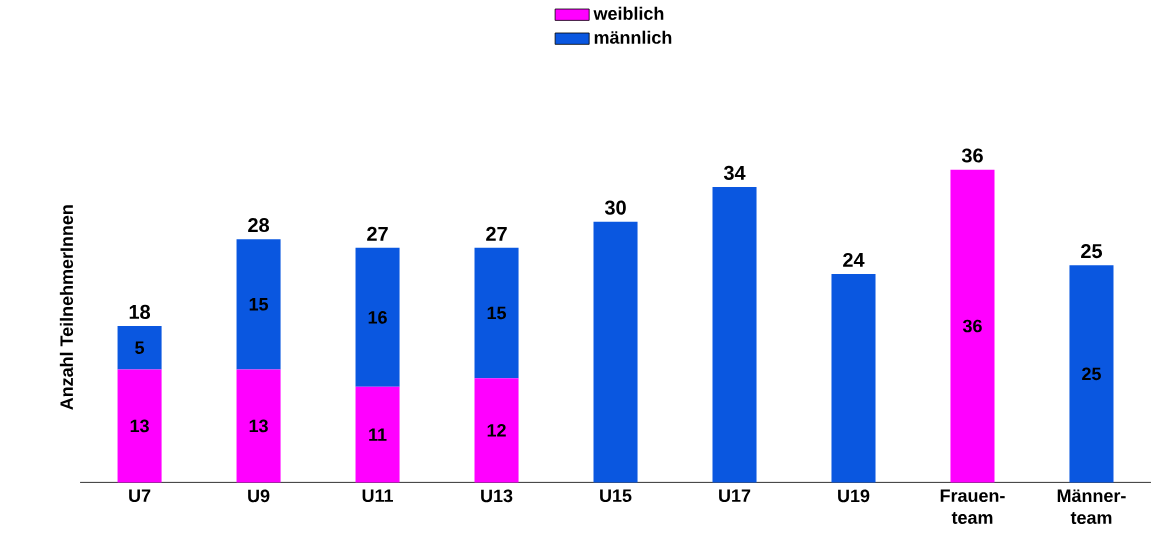 This screenshot has width=1173, height=558. Describe the element at coordinates (616, 495) in the screenshot. I see `x-tick-label: U15` at that location.